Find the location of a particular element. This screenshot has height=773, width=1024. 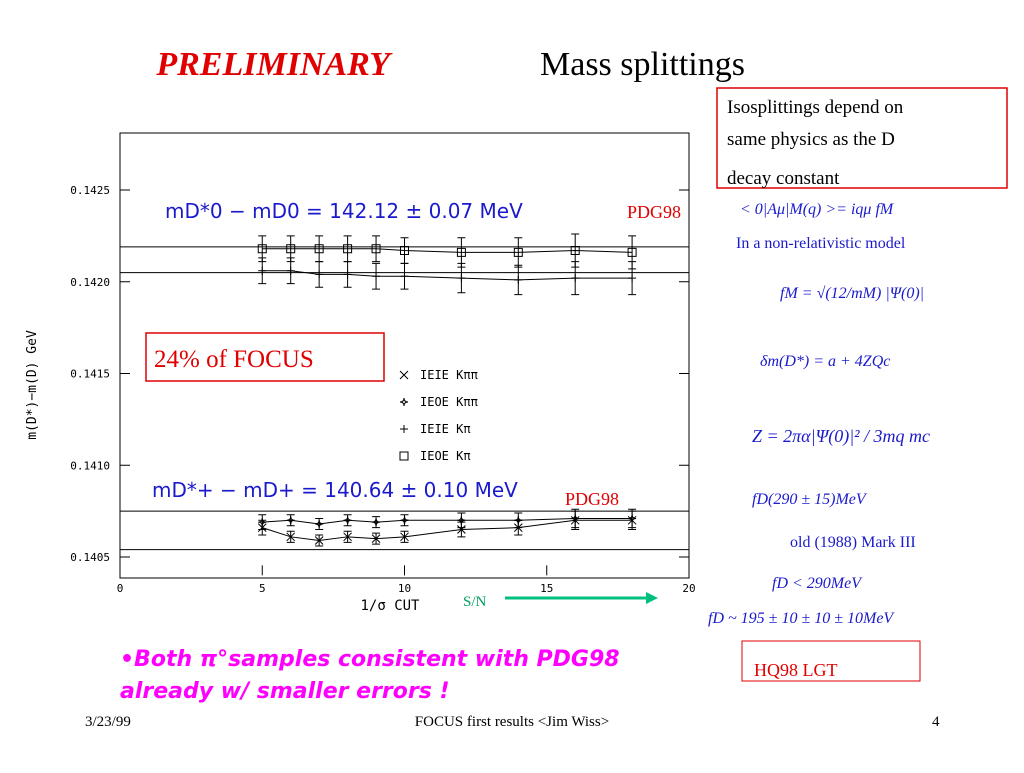

formula: fD < 290MeV is located at coordinates (817, 583).